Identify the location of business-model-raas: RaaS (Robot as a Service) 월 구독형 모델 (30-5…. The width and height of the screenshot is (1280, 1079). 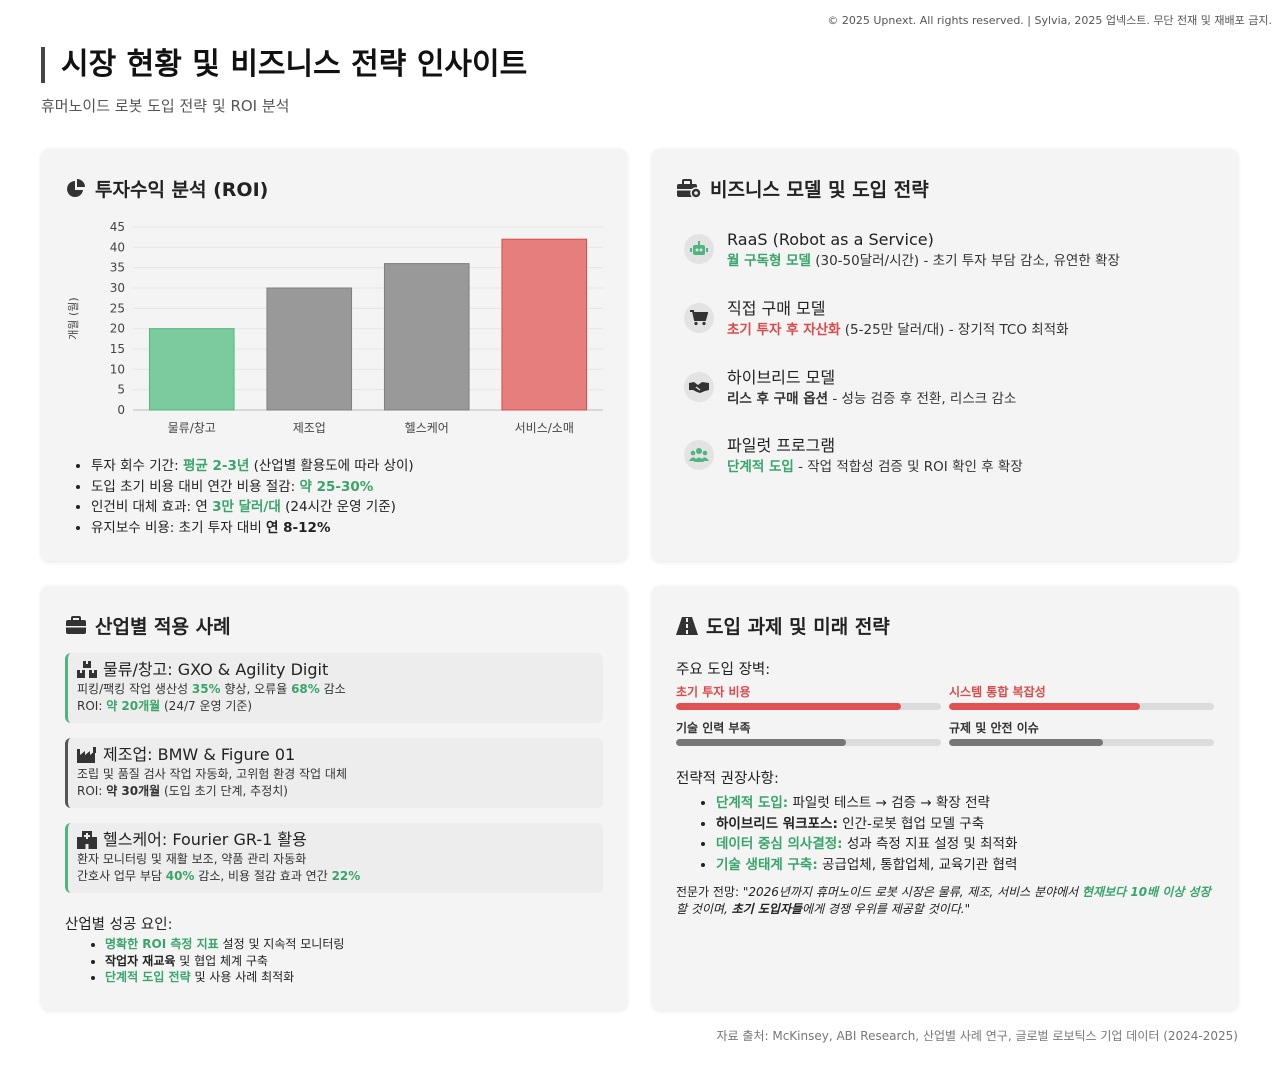
(902, 250).